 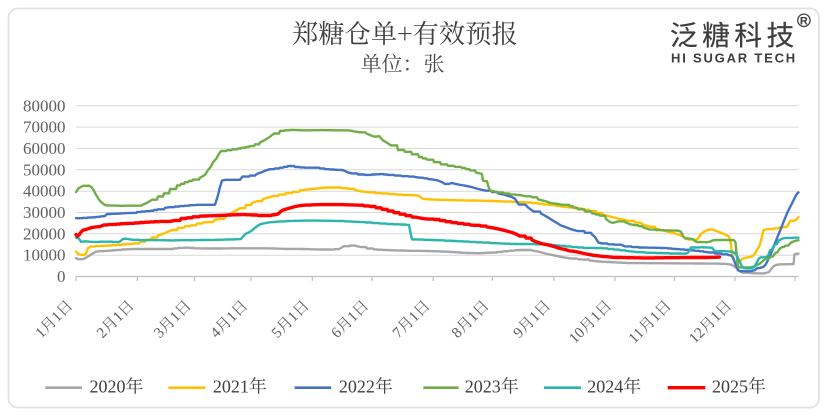 I want to click on svg-text: 2021, so click(x=231, y=387).